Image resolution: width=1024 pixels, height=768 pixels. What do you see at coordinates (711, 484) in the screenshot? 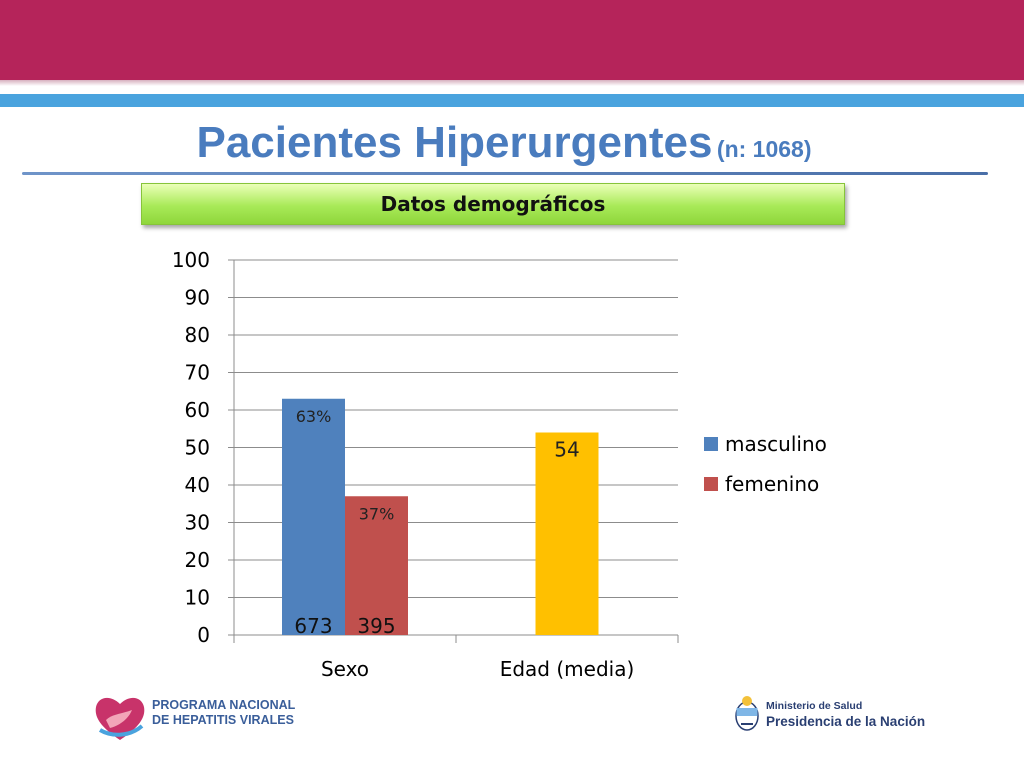
I see `legend-swatch-femenino` at bounding box center [711, 484].